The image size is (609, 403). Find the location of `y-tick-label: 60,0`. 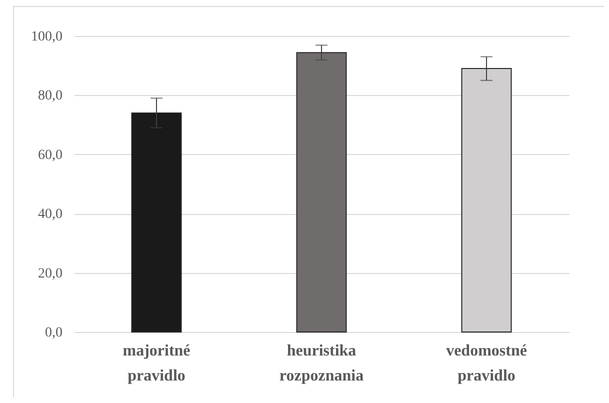

y-tick-label: 60,0 is located at coordinates (50, 155).